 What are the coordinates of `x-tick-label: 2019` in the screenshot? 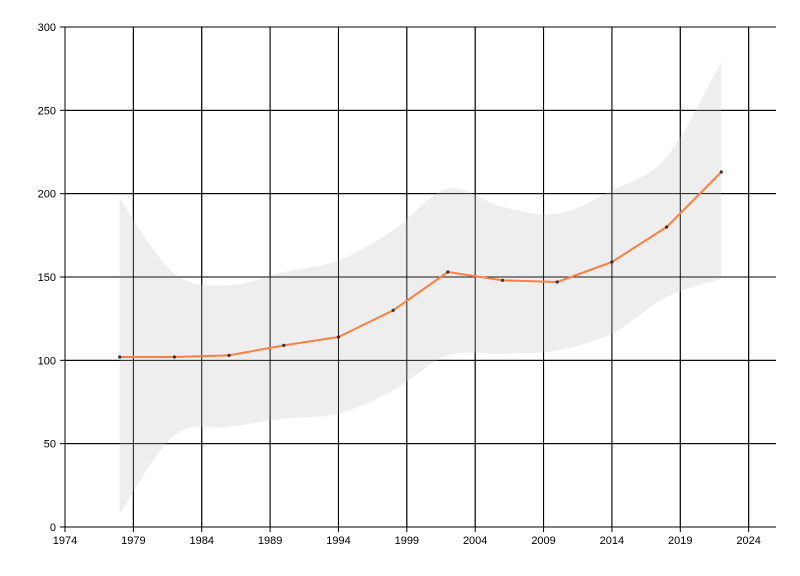 It's located at (680, 541).